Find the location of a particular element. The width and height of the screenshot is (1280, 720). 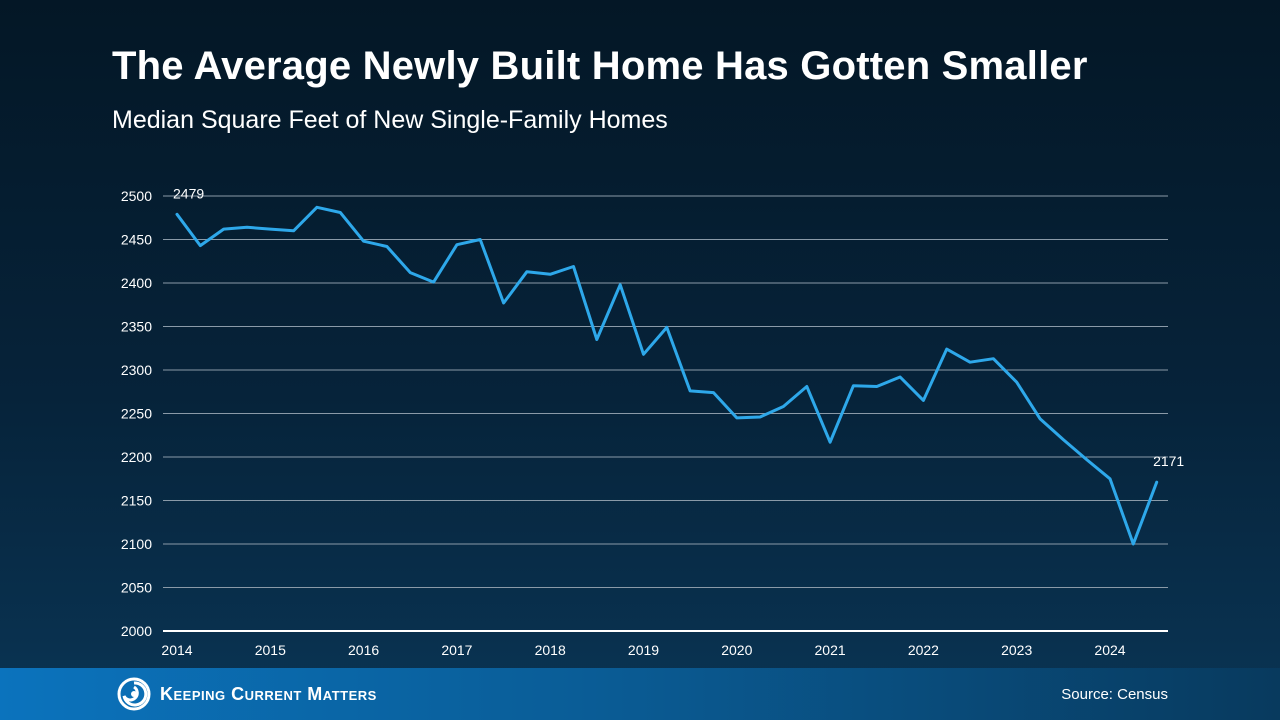

x-tick-label: 2017 is located at coordinates (456, 650).